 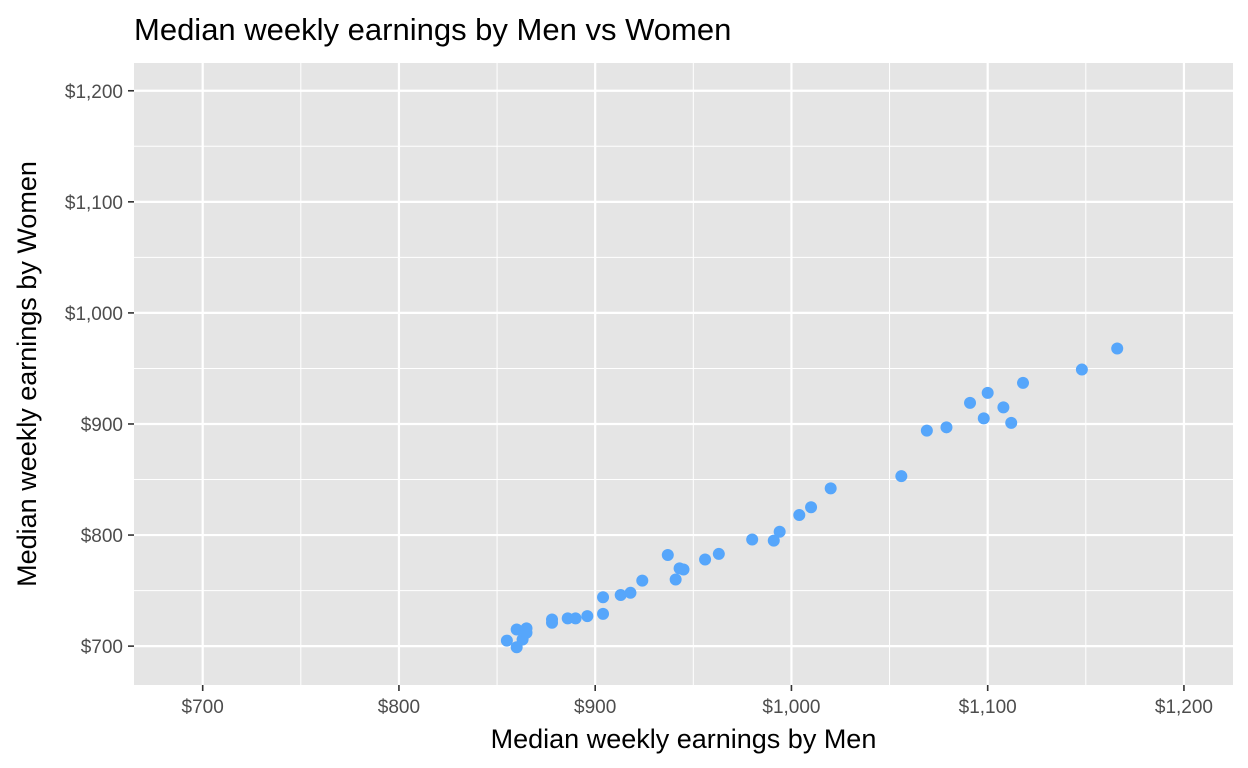 I want to click on y-axis-title: Median weekly earnings by Women, so click(x=27, y=374).